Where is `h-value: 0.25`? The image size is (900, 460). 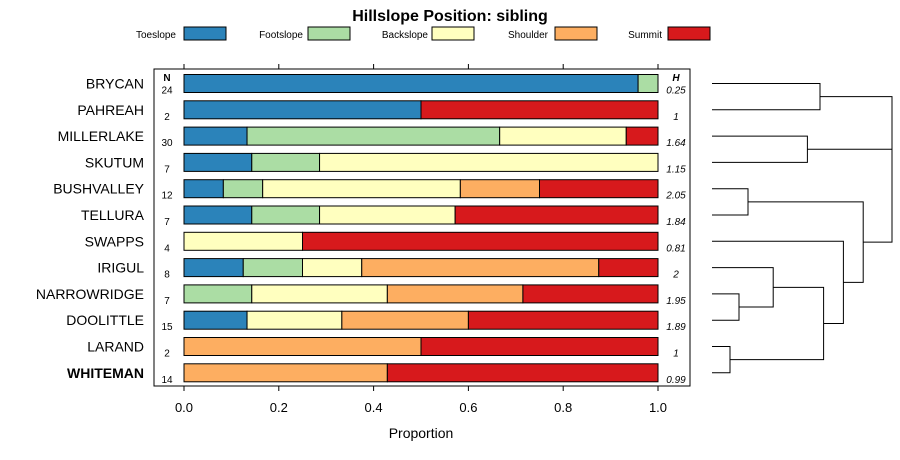 h-value: 0.25 is located at coordinates (676, 91).